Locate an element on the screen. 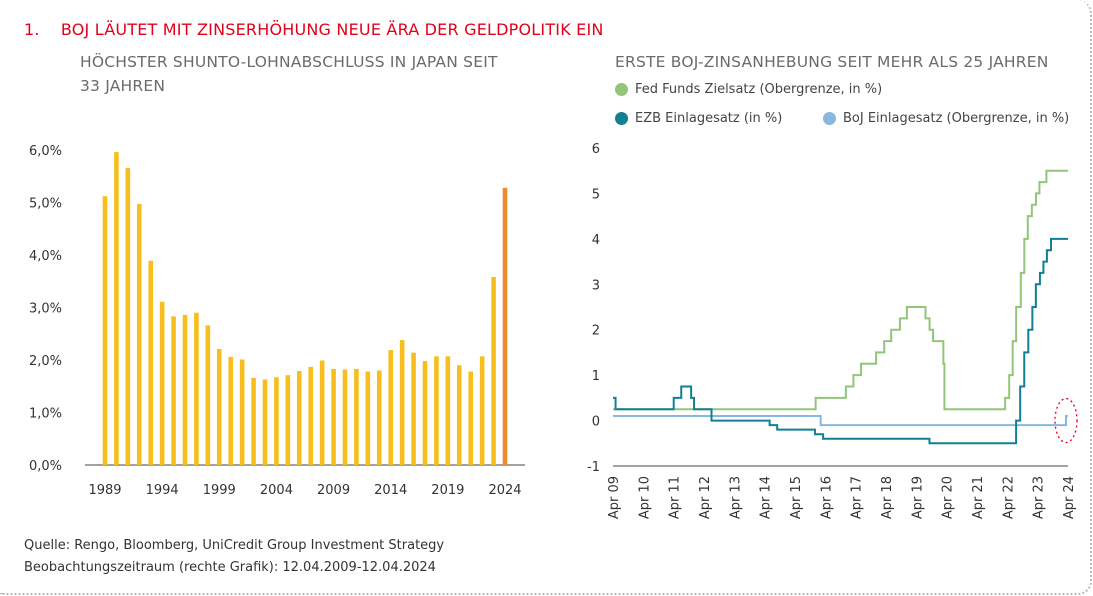 The height and width of the screenshot is (596, 1093). legend-ecb-swatch is located at coordinates (621, 118).